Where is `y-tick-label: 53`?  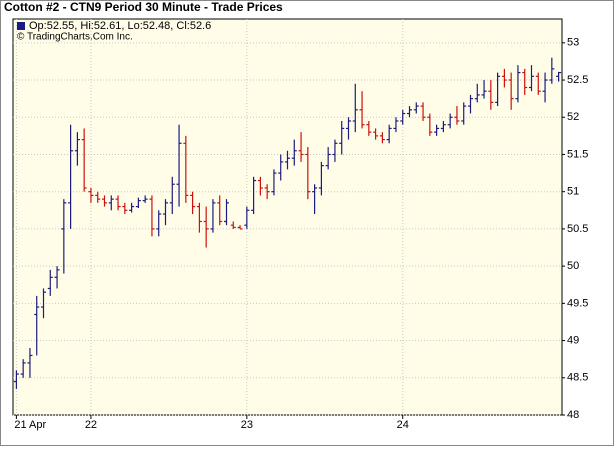
y-tick-label: 53 is located at coordinates (573, 43).